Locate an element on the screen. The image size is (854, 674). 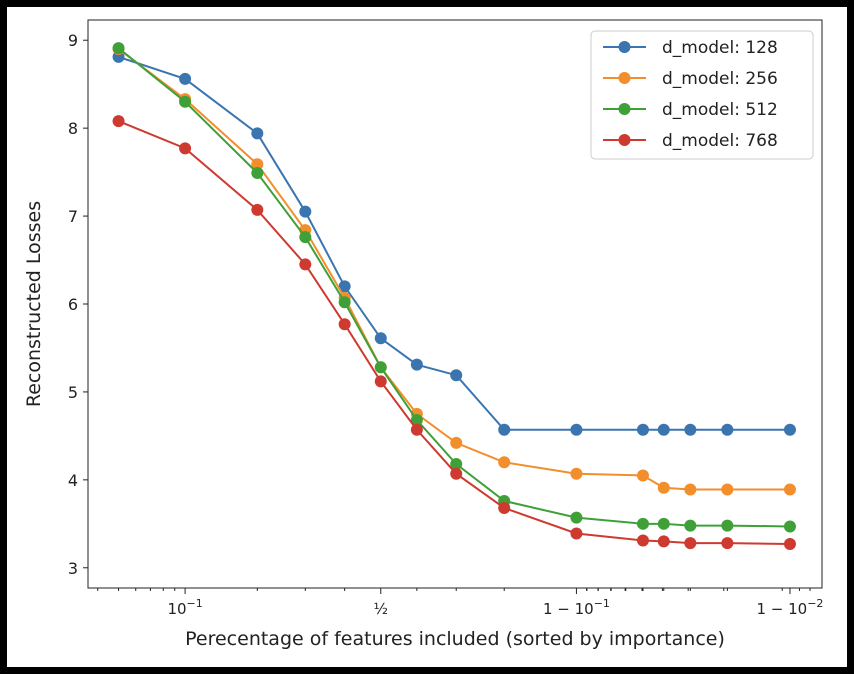
y-tick-label: 7 is located at coordinates (73, 216).